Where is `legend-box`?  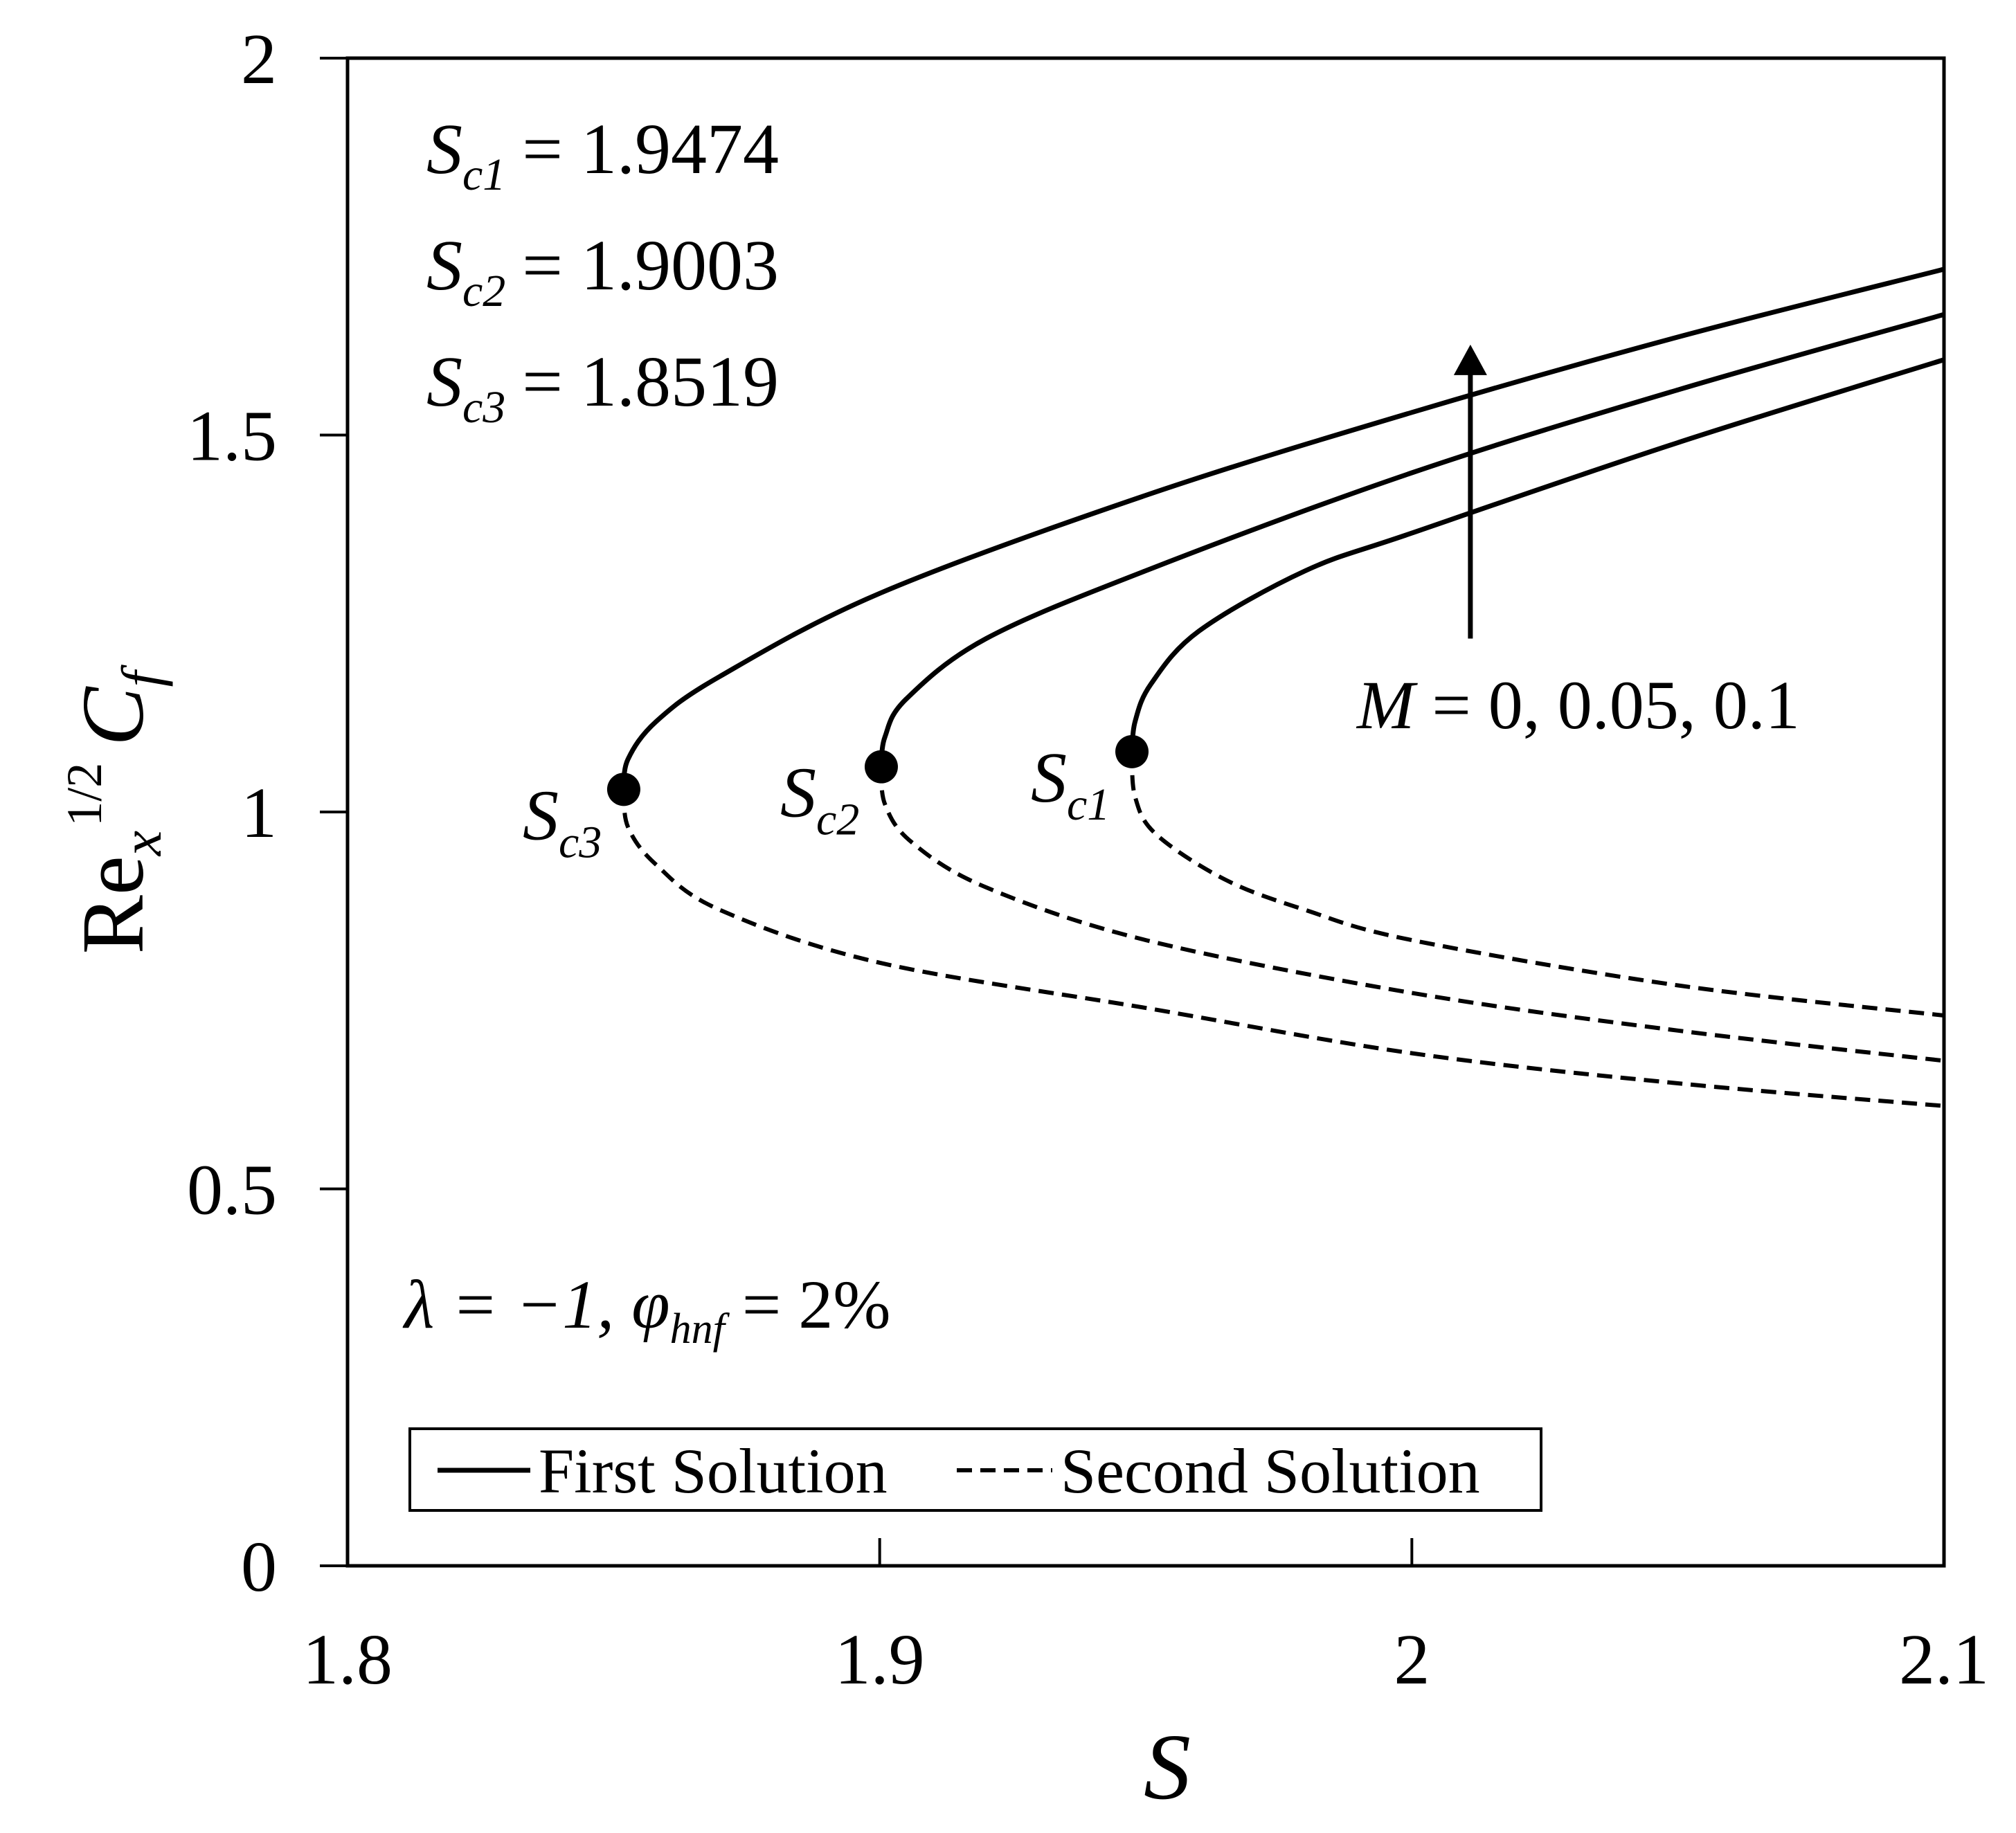 legend-box is located at coordinates (975, 1469).